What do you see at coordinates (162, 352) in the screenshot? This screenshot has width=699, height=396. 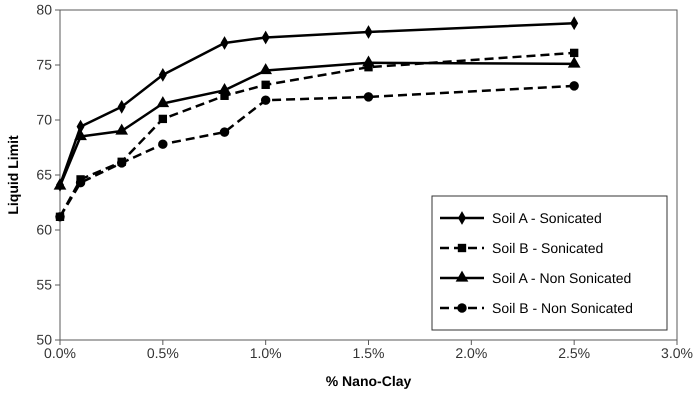 I see `x-tick-label: 0.5%` at bounding box center [162, 352].